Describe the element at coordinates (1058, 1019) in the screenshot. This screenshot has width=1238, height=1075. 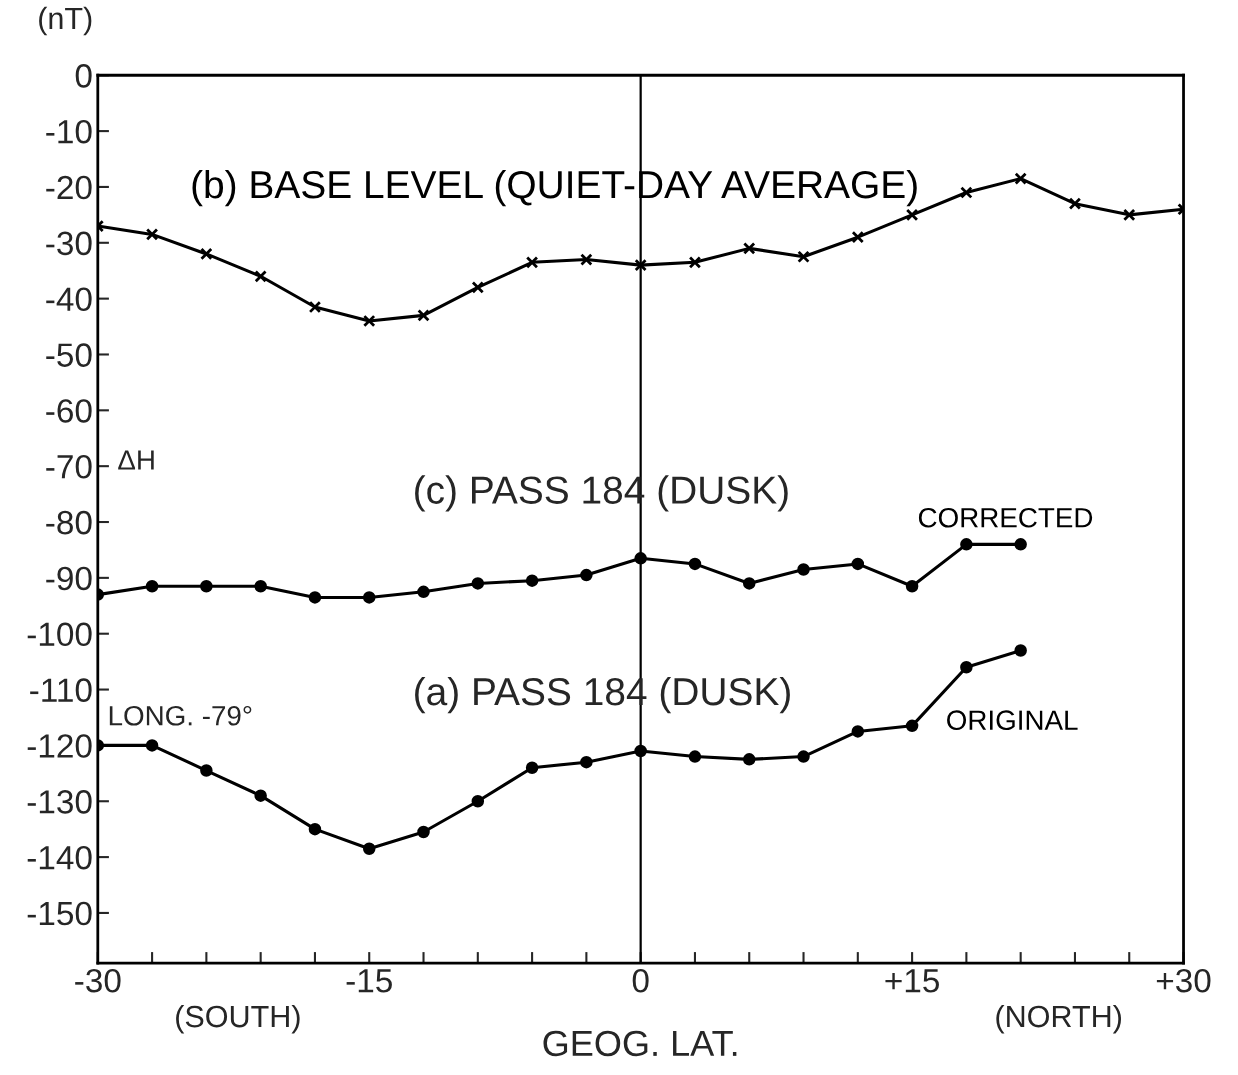
I see `text: (NORTH)` at that location.